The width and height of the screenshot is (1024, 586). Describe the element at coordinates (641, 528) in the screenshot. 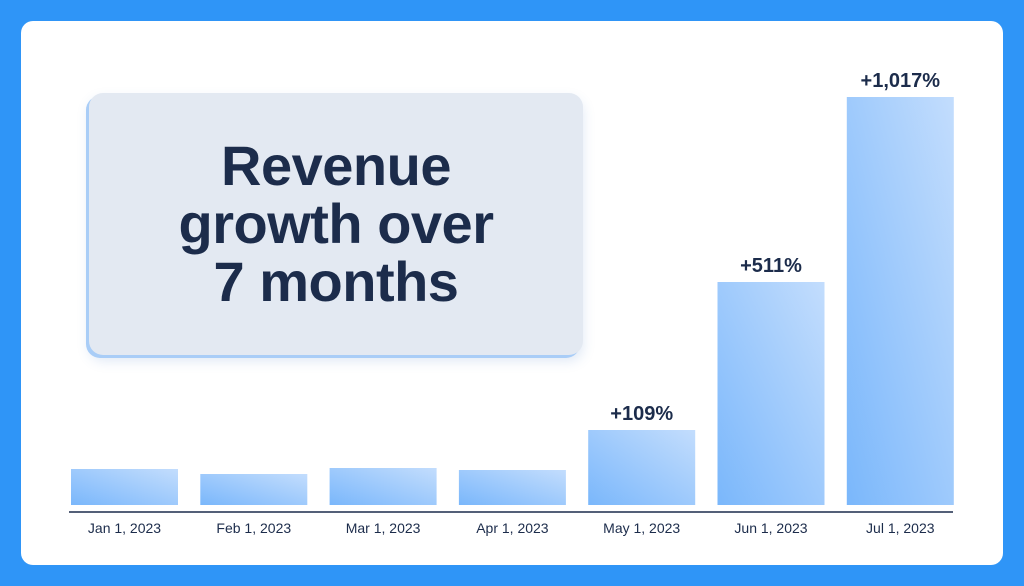

I see `x-tick-label: May 1, 2023` at that location.